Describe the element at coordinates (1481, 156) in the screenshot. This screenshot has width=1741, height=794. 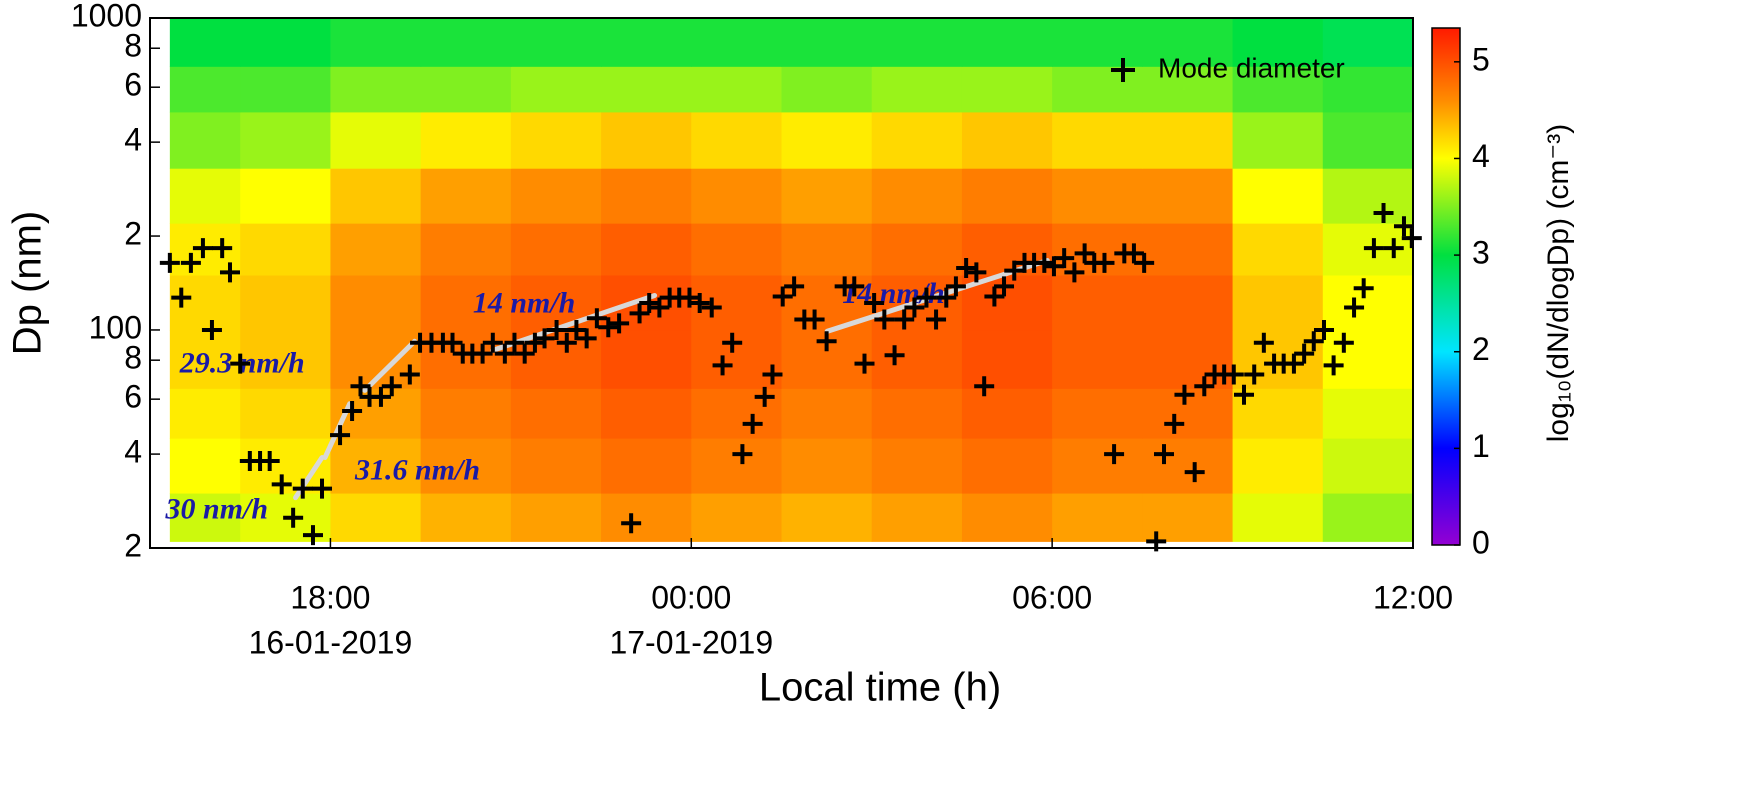
I see `colorbar-tick-label: 4` at that location.